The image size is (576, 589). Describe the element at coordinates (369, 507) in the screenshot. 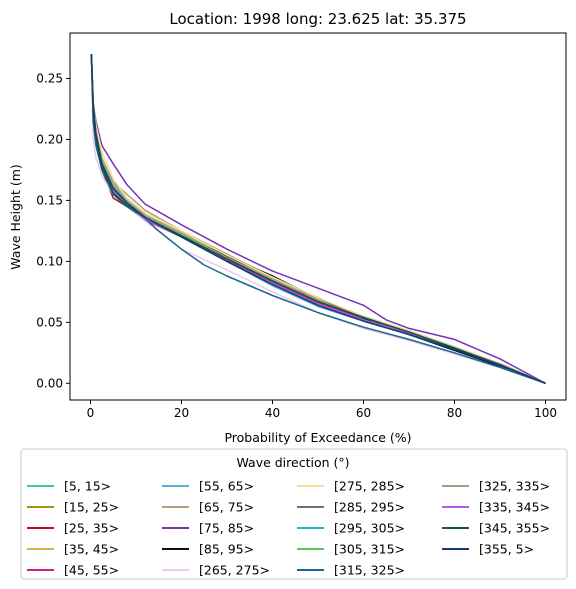

I see `legend-label: [285, 295>` at that location.